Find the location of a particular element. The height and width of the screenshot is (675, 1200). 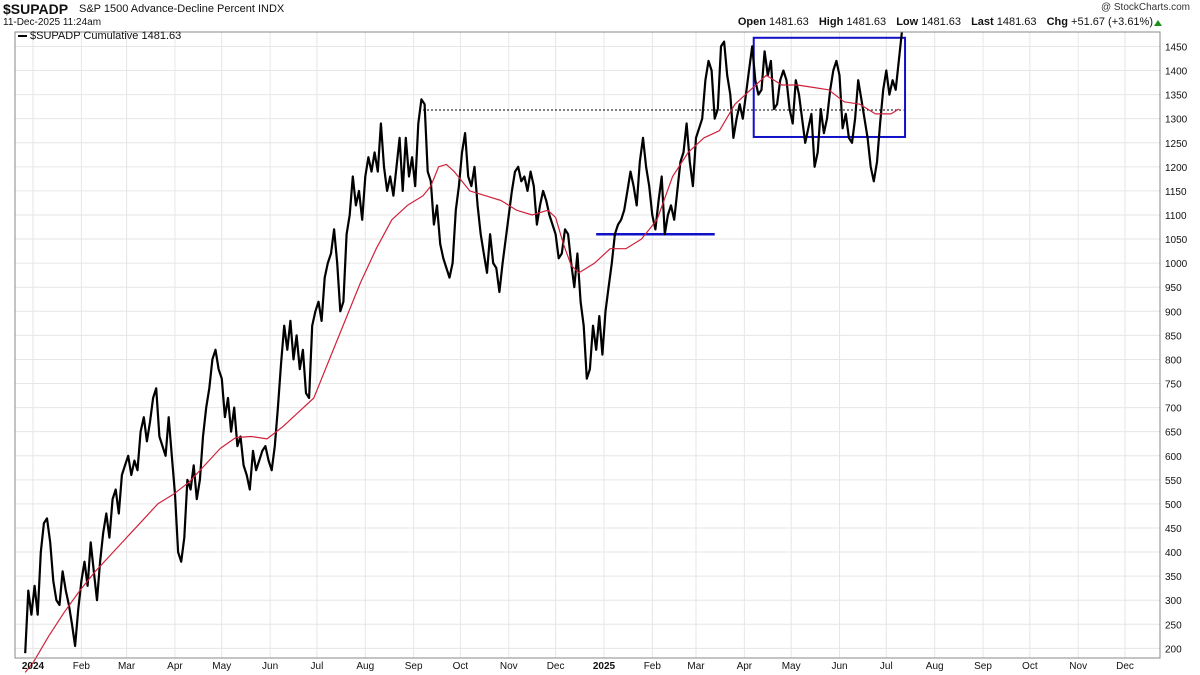

chg-value: +51.67 (+3.61%) is located at coordinates (1112, 22).